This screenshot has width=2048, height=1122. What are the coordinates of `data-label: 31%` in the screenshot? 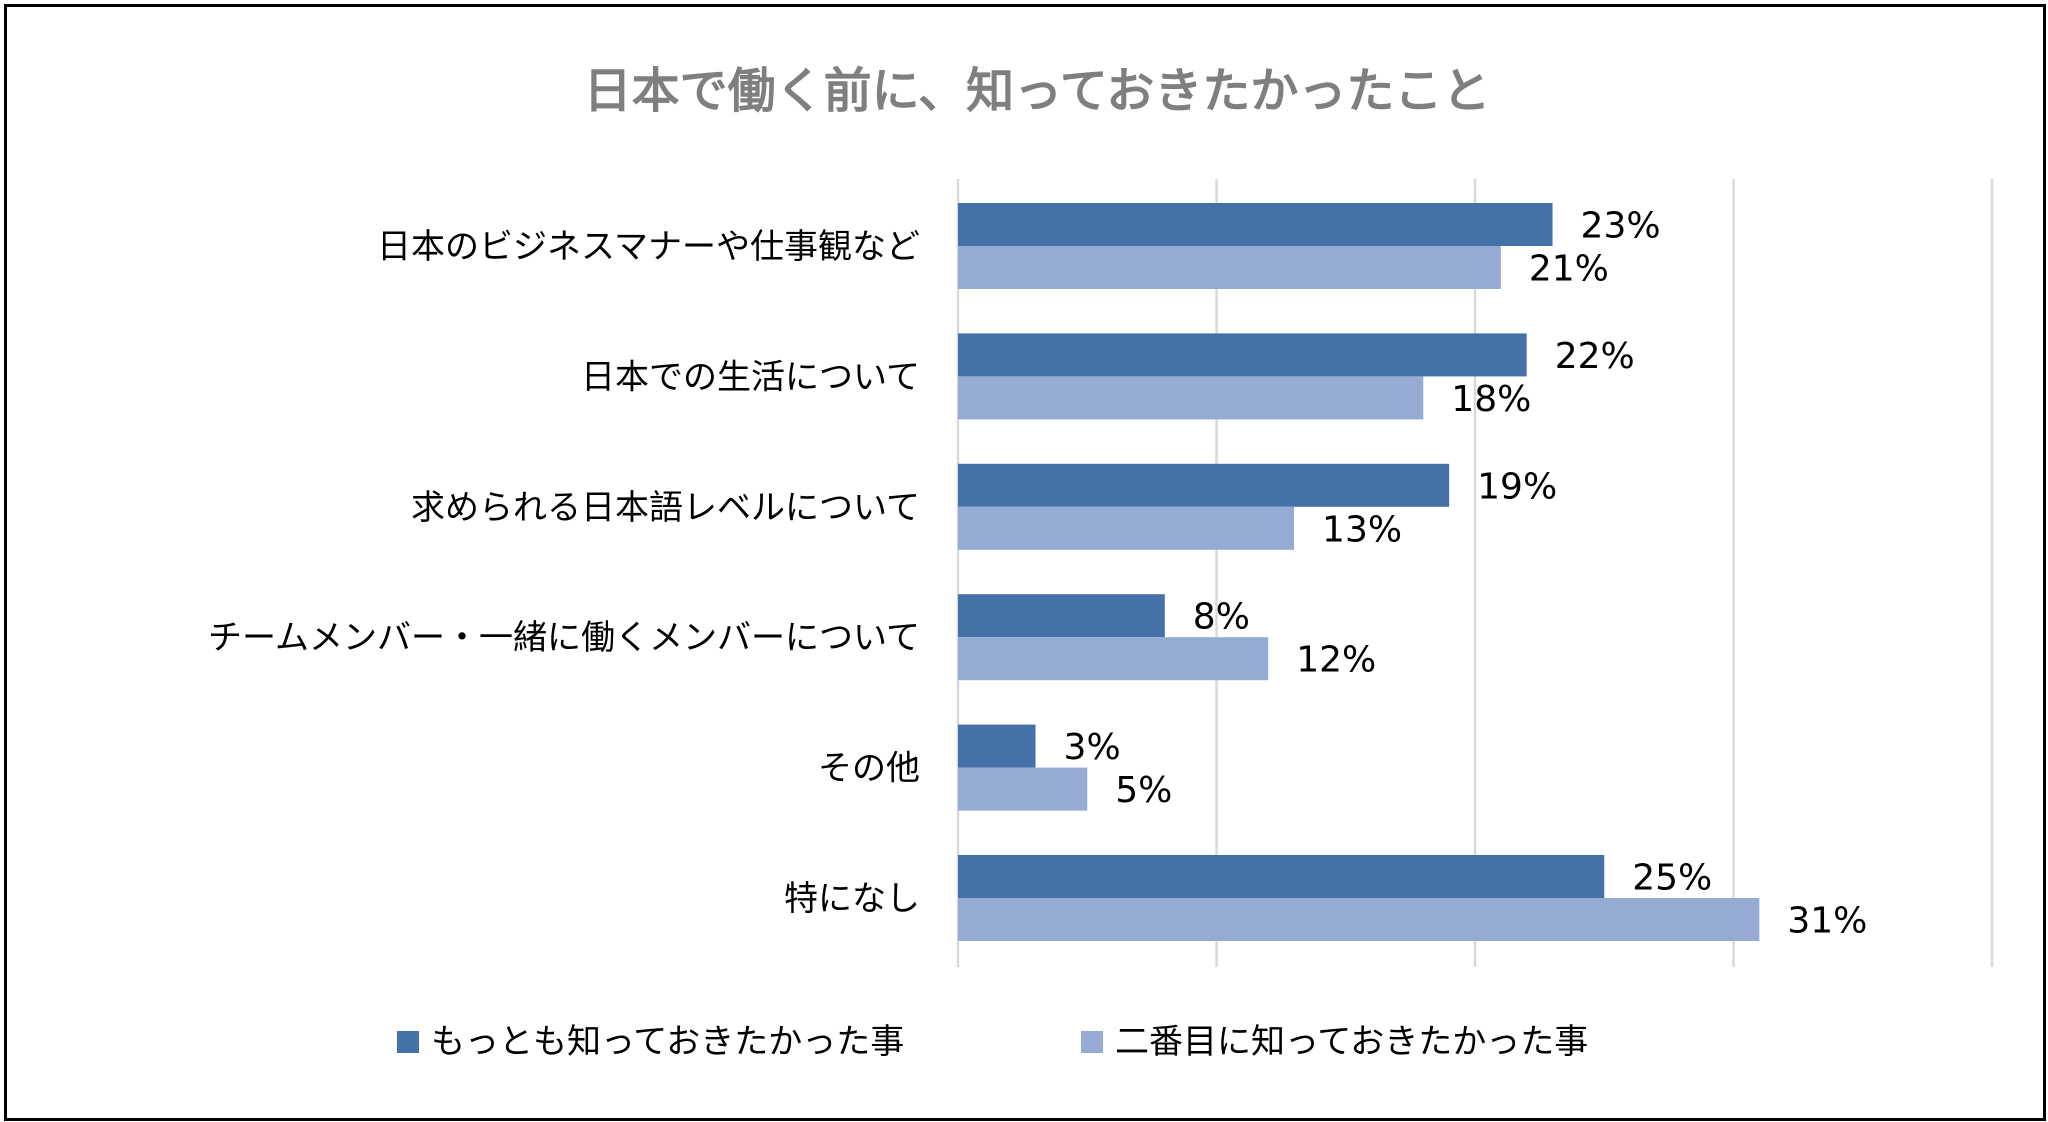 It's located at (1827, 921).